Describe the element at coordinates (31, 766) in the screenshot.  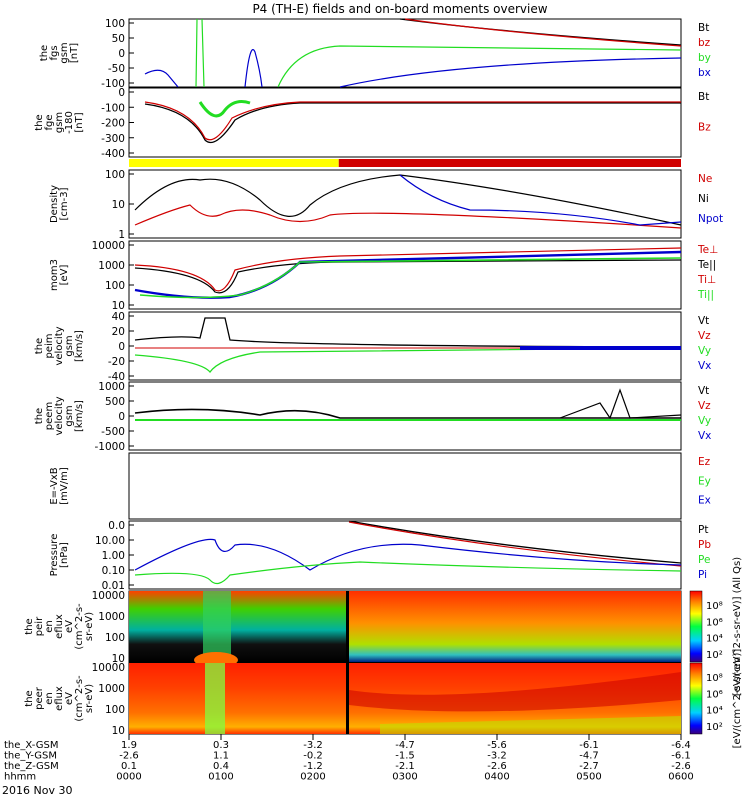
I see `x-axis-row-label: the_Z-GSM` at that location.